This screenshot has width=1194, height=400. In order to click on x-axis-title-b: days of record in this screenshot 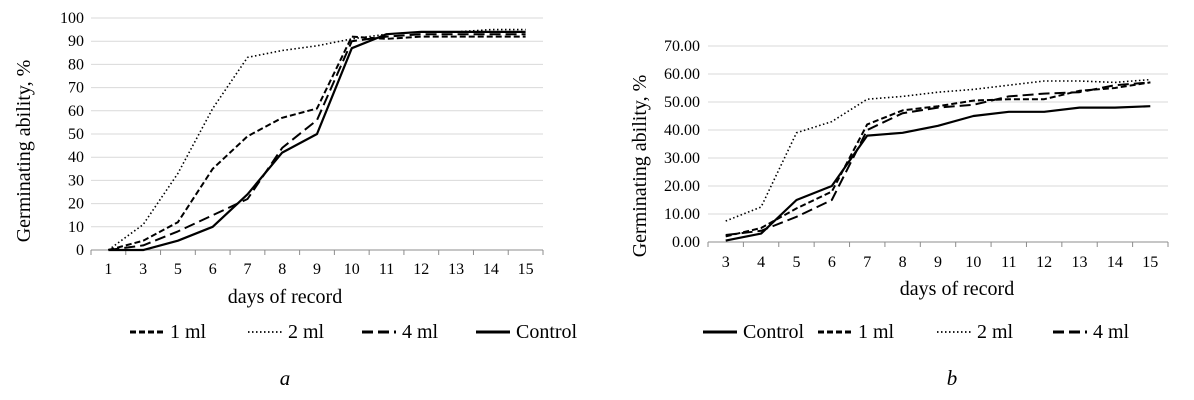, I will do `click(957, 289)`.